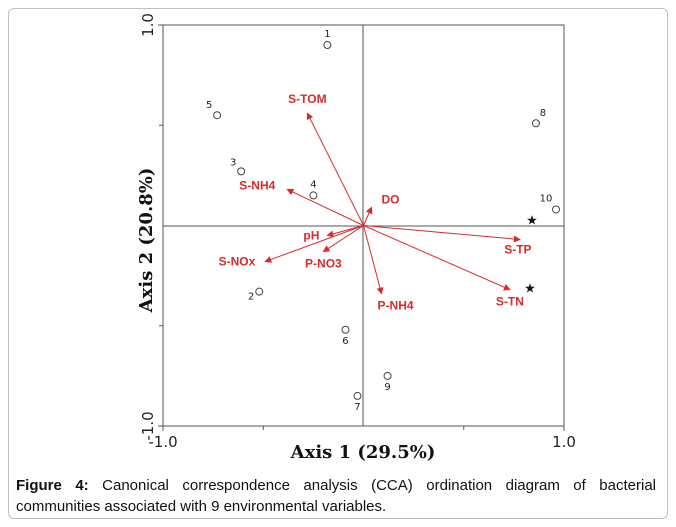 This screenshot has height=527, width=676. I want to click on arrow-label-s-tom: S-TOM, so click(307, 99).